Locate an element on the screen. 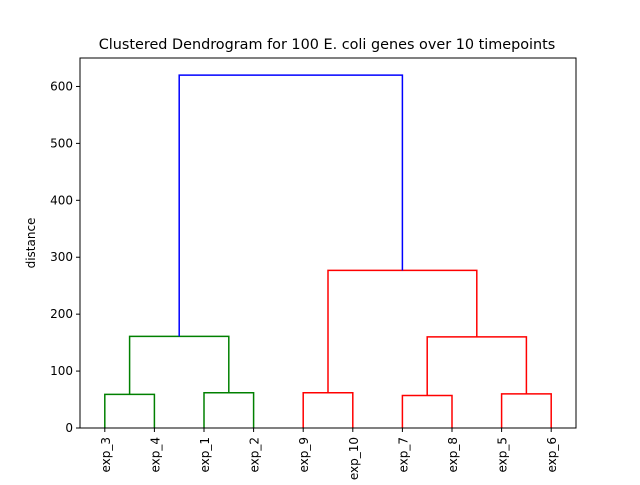  leaf-label-exp_8: exp_8 is located at coordinates (453, 455).